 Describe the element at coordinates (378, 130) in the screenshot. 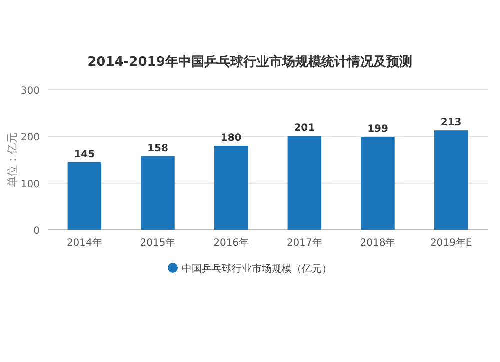

I see `data-label: 199` at that location.